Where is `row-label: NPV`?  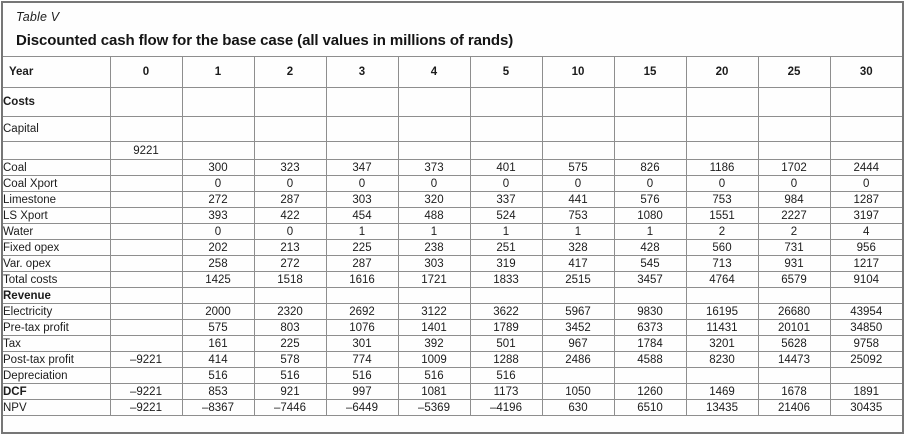 row-label: NPV is located at coordinates (57, 407).